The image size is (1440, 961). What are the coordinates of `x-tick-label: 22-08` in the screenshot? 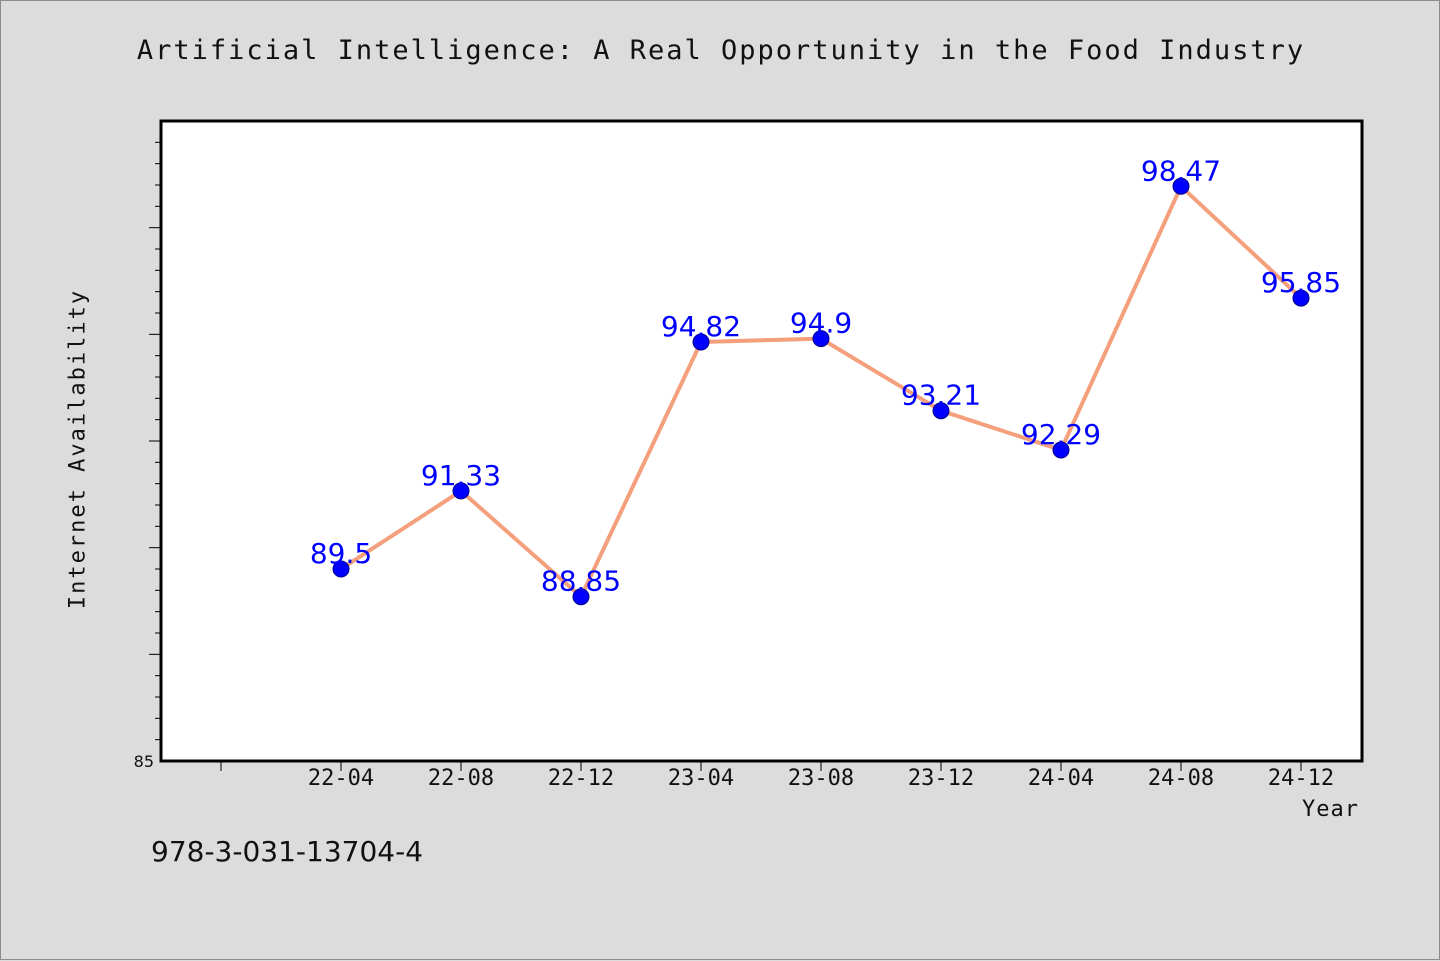 It's located at (461, 778).